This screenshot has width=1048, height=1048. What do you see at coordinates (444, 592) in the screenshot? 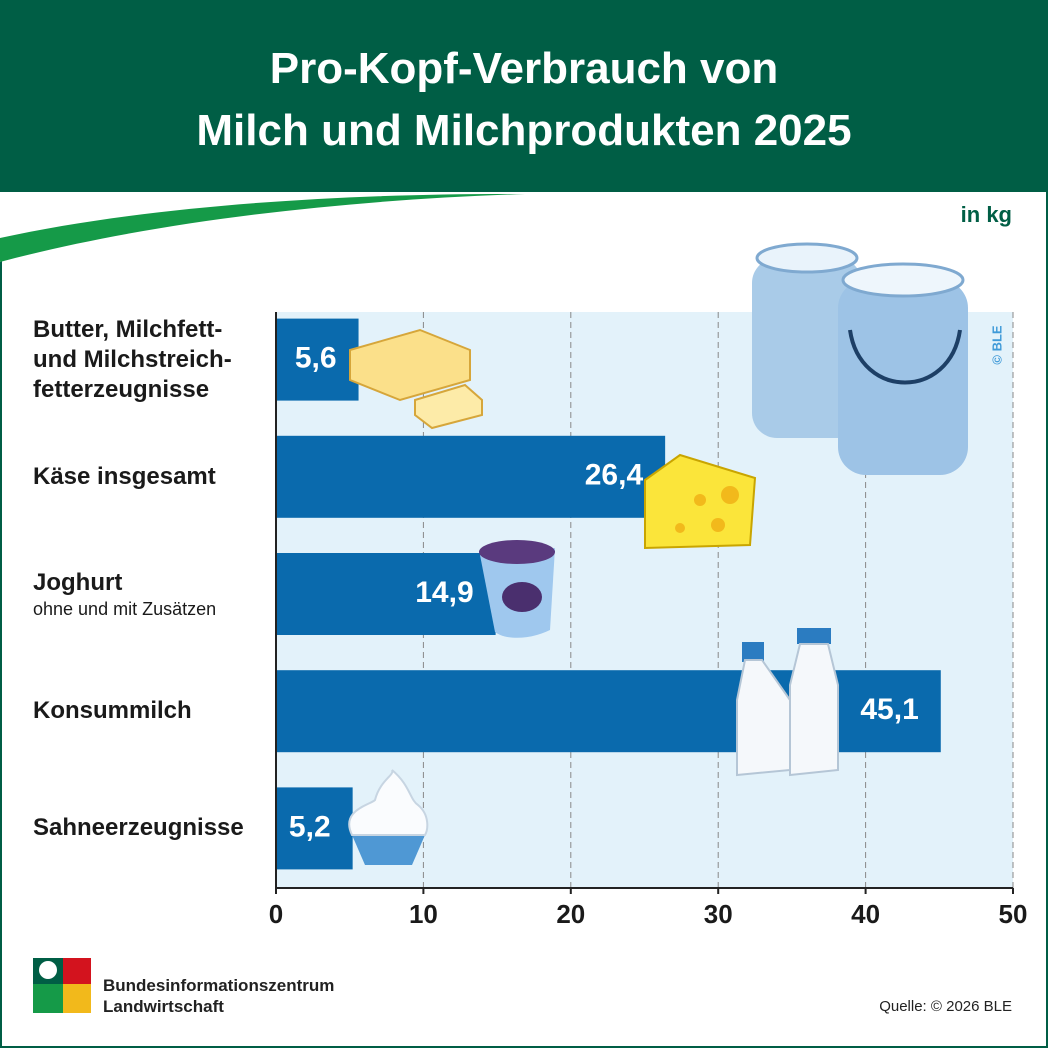
I see `value-label: 14,9` at bounding box center [444, 592].